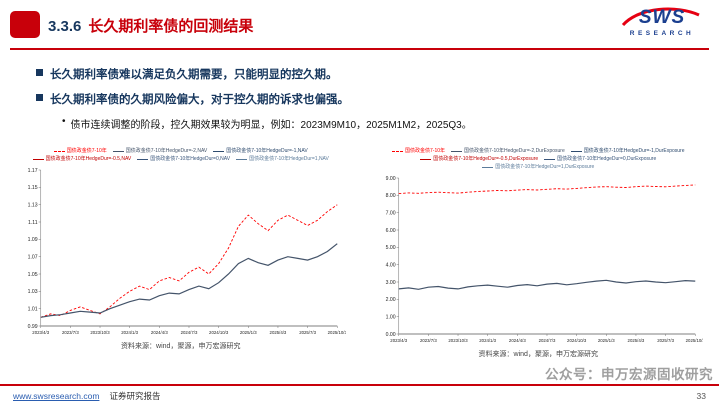 This screenshot has height=405, width=719. Describe the element at coordinates (135, 395) in the screenshot. I see `footer-report-label: 证券研究报告` at that location.